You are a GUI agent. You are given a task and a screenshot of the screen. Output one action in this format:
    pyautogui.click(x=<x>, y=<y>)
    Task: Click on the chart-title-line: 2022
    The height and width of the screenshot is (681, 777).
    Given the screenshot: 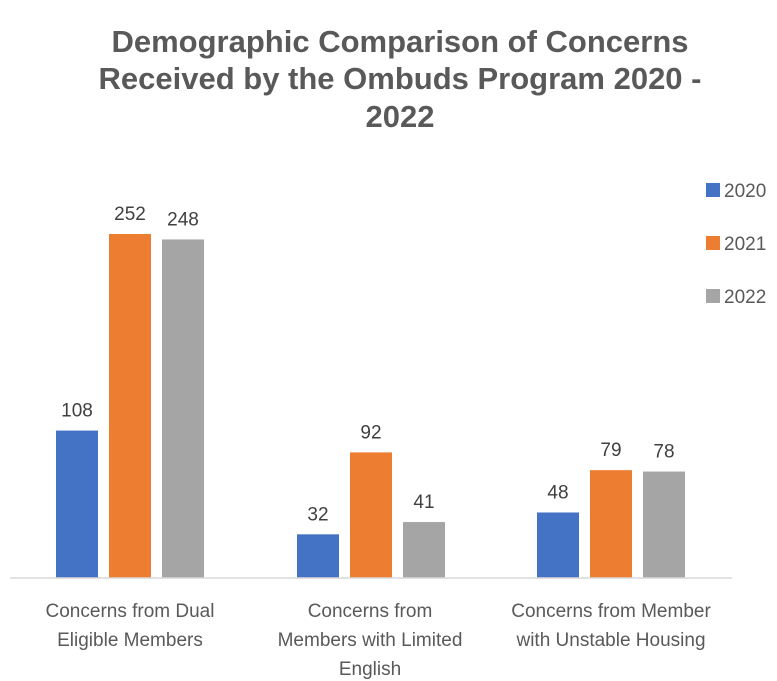 What is the action you would take?
    pyautogui.click(x=400, y=116)
    